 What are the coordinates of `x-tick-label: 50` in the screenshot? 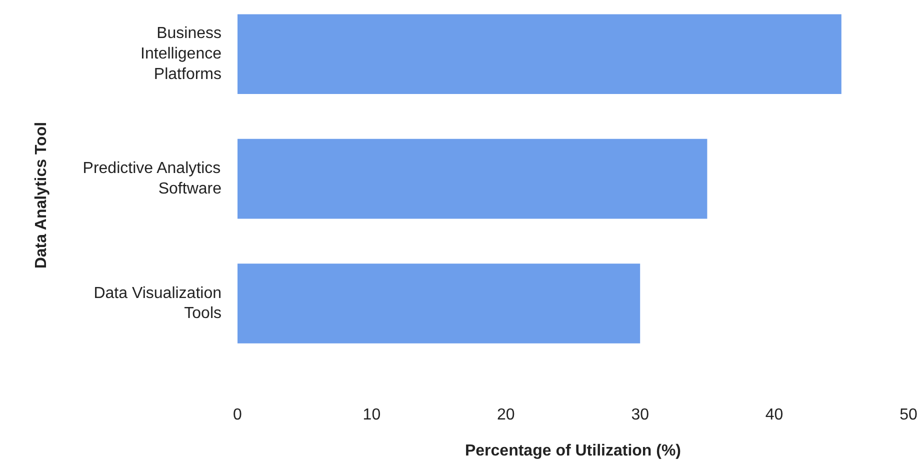 It's located at (909, 415).